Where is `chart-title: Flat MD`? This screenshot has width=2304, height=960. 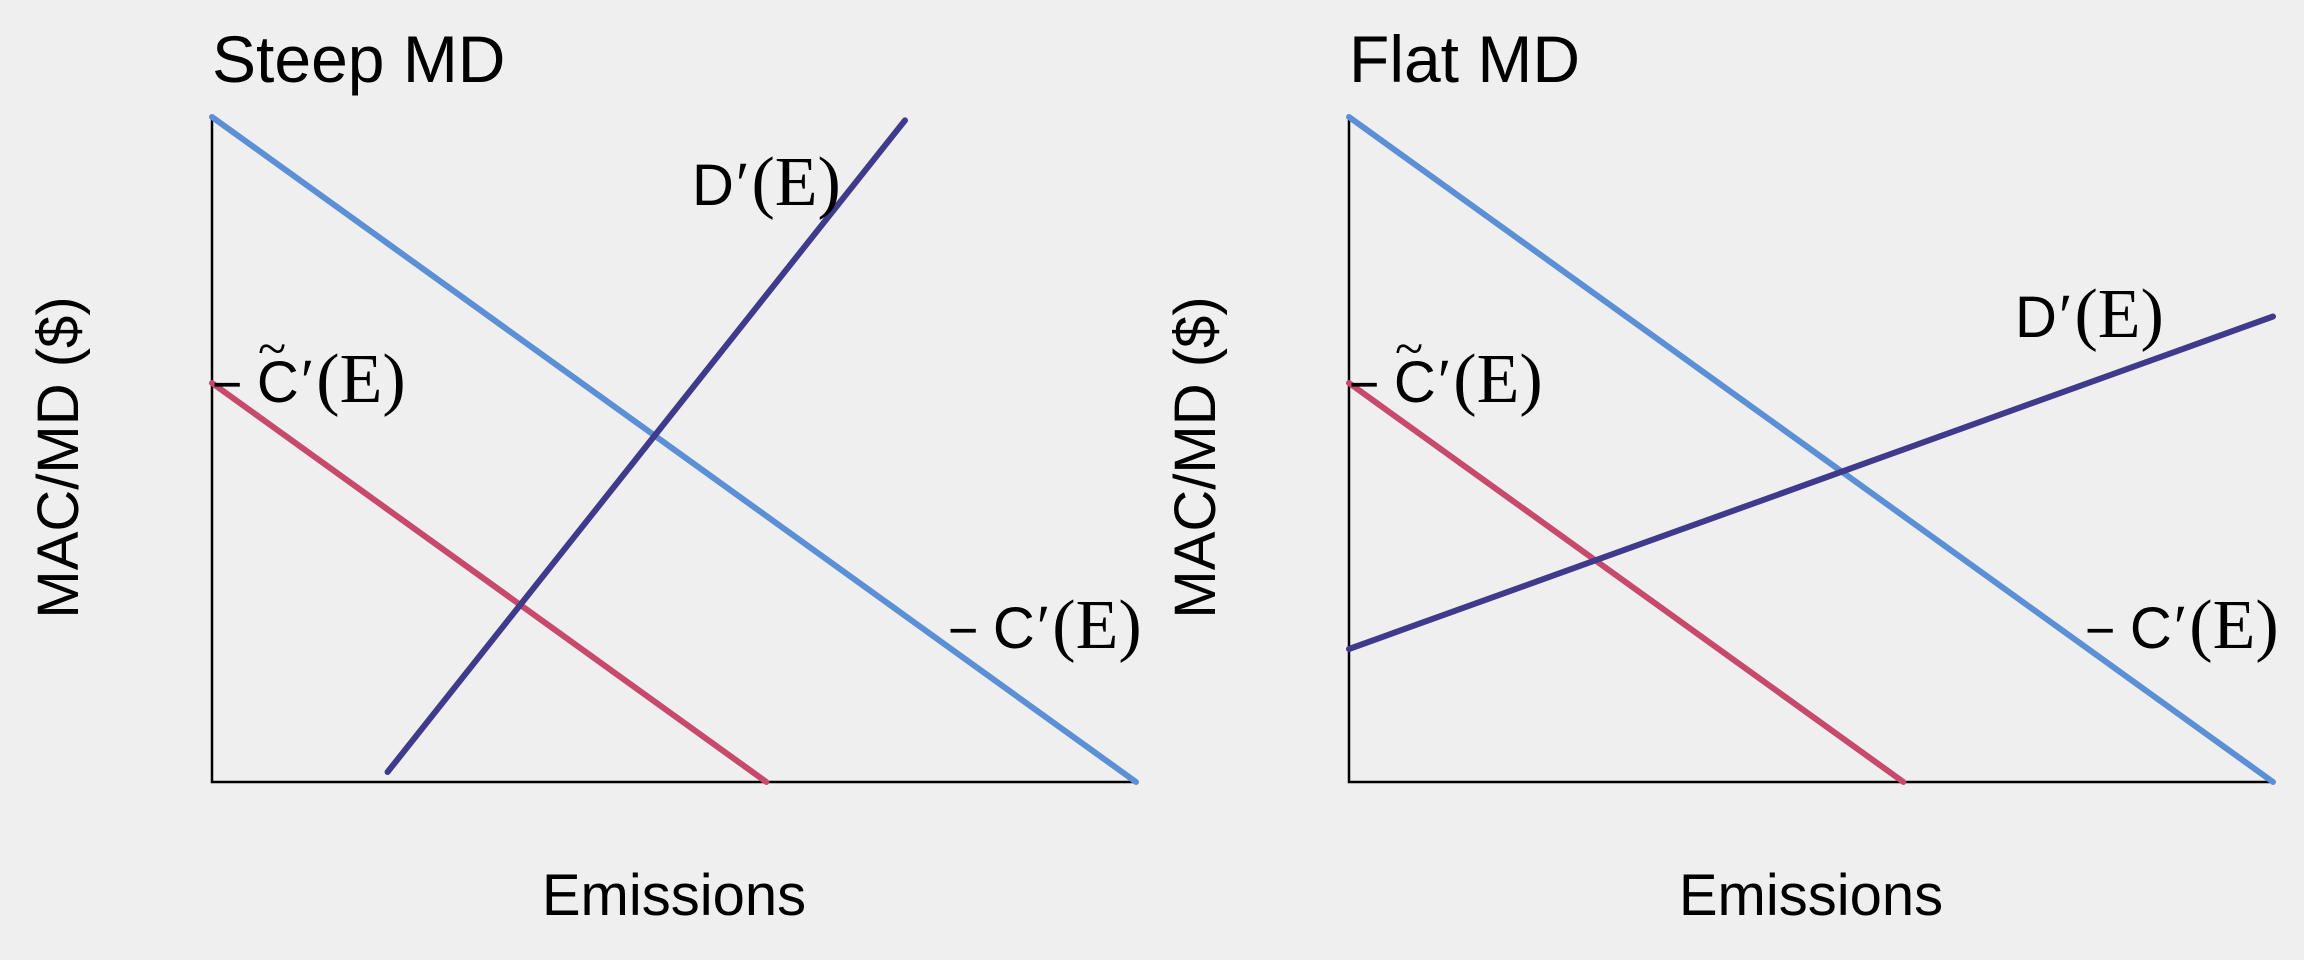
chart-title: Flat MD is located at coordinates (1464, 59).